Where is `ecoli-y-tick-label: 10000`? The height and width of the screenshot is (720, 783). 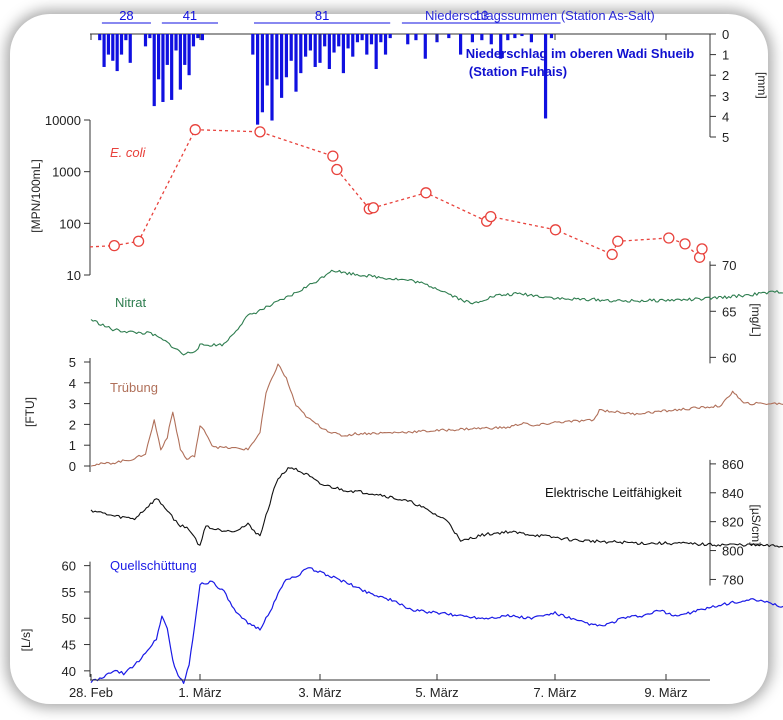
ecoli-y-tick-label: 10000 is located at coordinates (63, 120).